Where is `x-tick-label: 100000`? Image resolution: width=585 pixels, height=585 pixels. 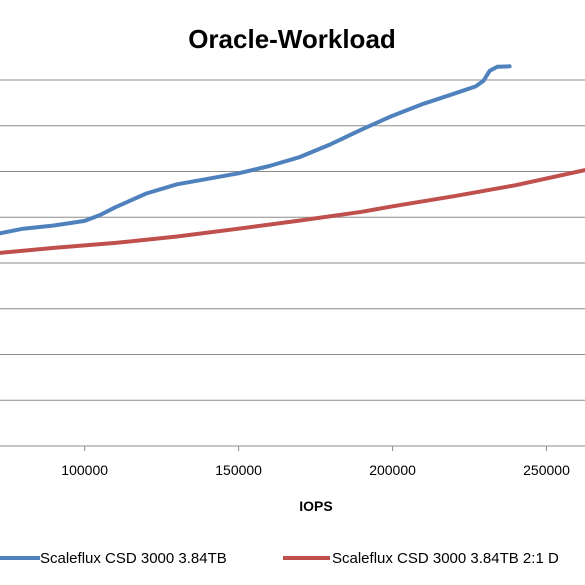
x-tick-label: 100000 is located at coordinates (84, 470).